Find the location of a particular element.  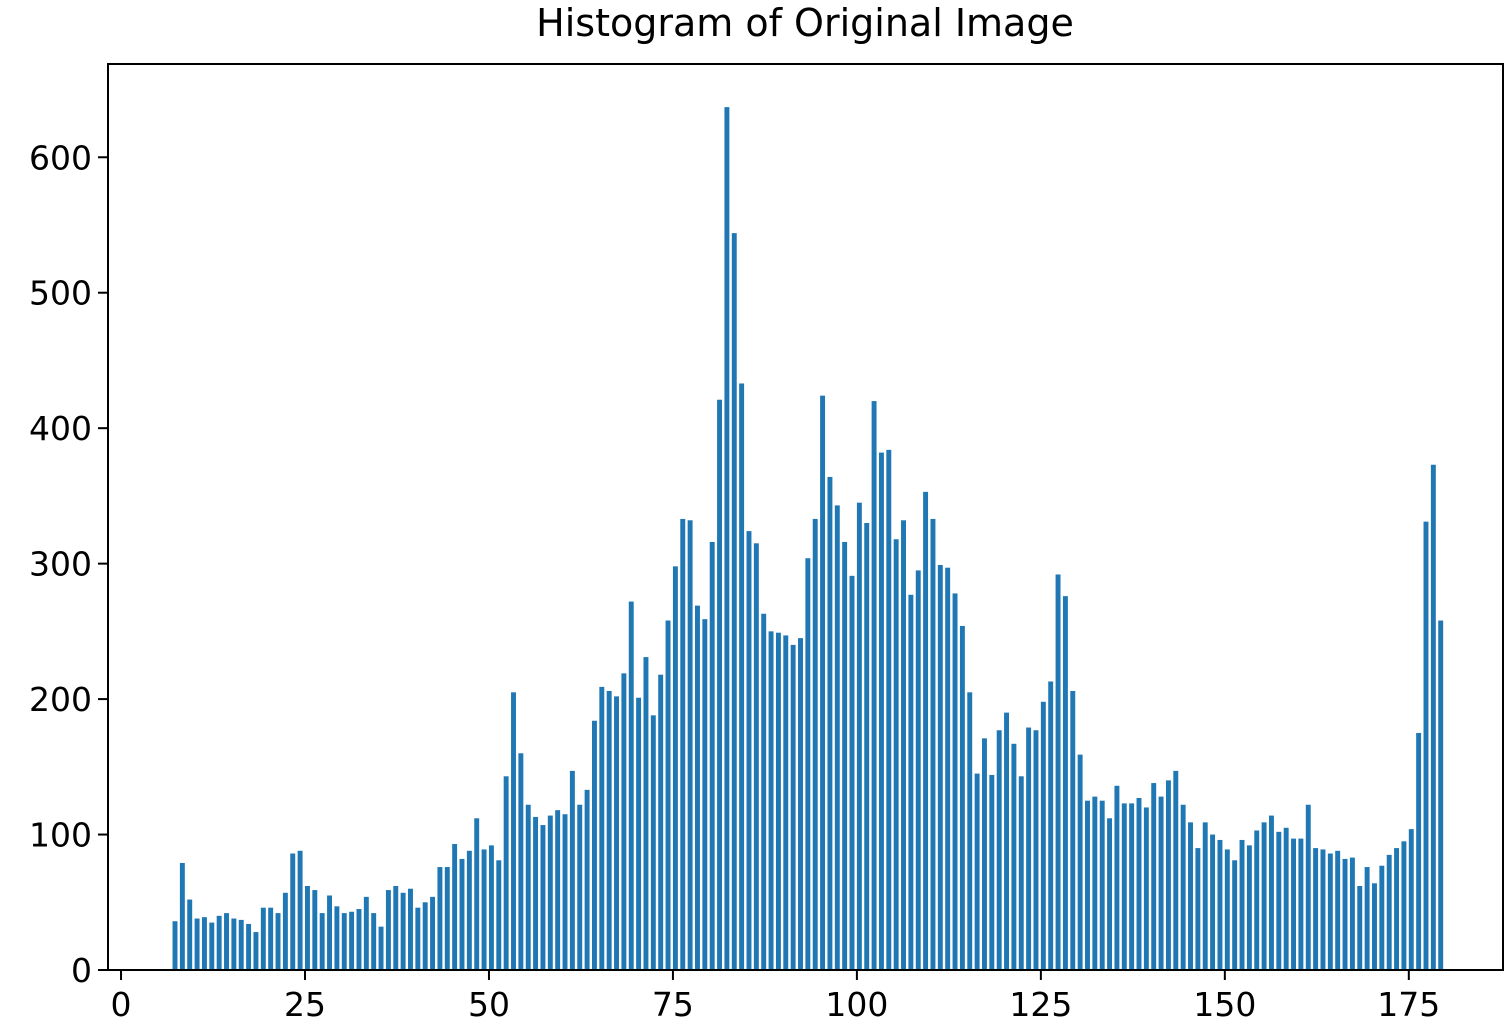

x-tick-label: 175 is located at coordinates (1408, 1004).